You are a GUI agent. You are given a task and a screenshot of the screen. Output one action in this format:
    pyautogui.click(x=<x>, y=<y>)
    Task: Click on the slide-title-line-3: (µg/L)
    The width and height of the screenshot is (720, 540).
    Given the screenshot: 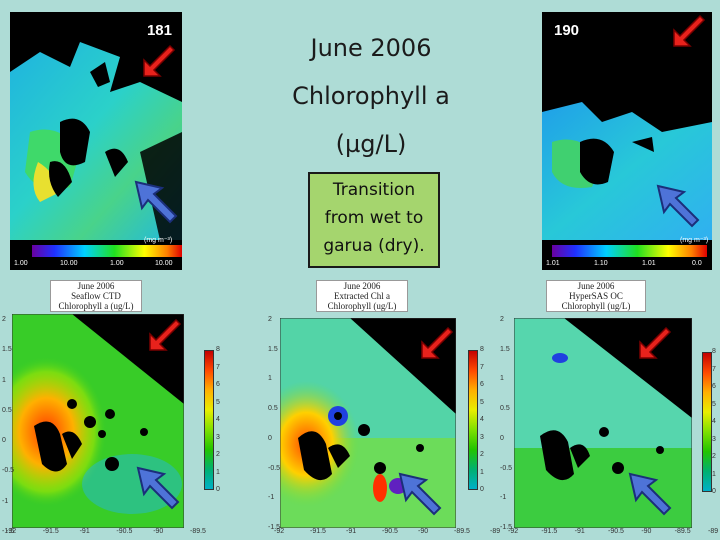 What is the action you would take?
    pyautogui.click(x=371, y=144)
    